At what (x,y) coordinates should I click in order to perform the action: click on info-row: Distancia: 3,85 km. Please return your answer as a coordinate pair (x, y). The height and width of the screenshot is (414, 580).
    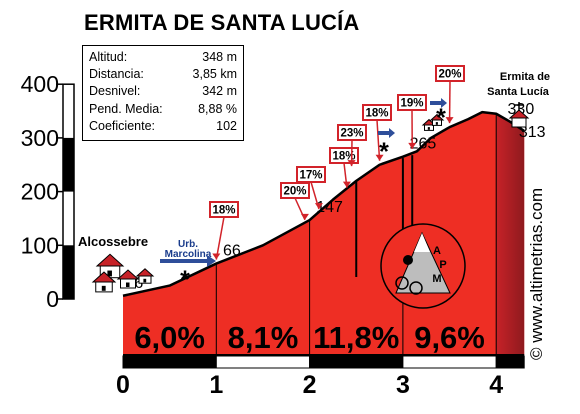
    Looking at the image, I should click on (163, 74).